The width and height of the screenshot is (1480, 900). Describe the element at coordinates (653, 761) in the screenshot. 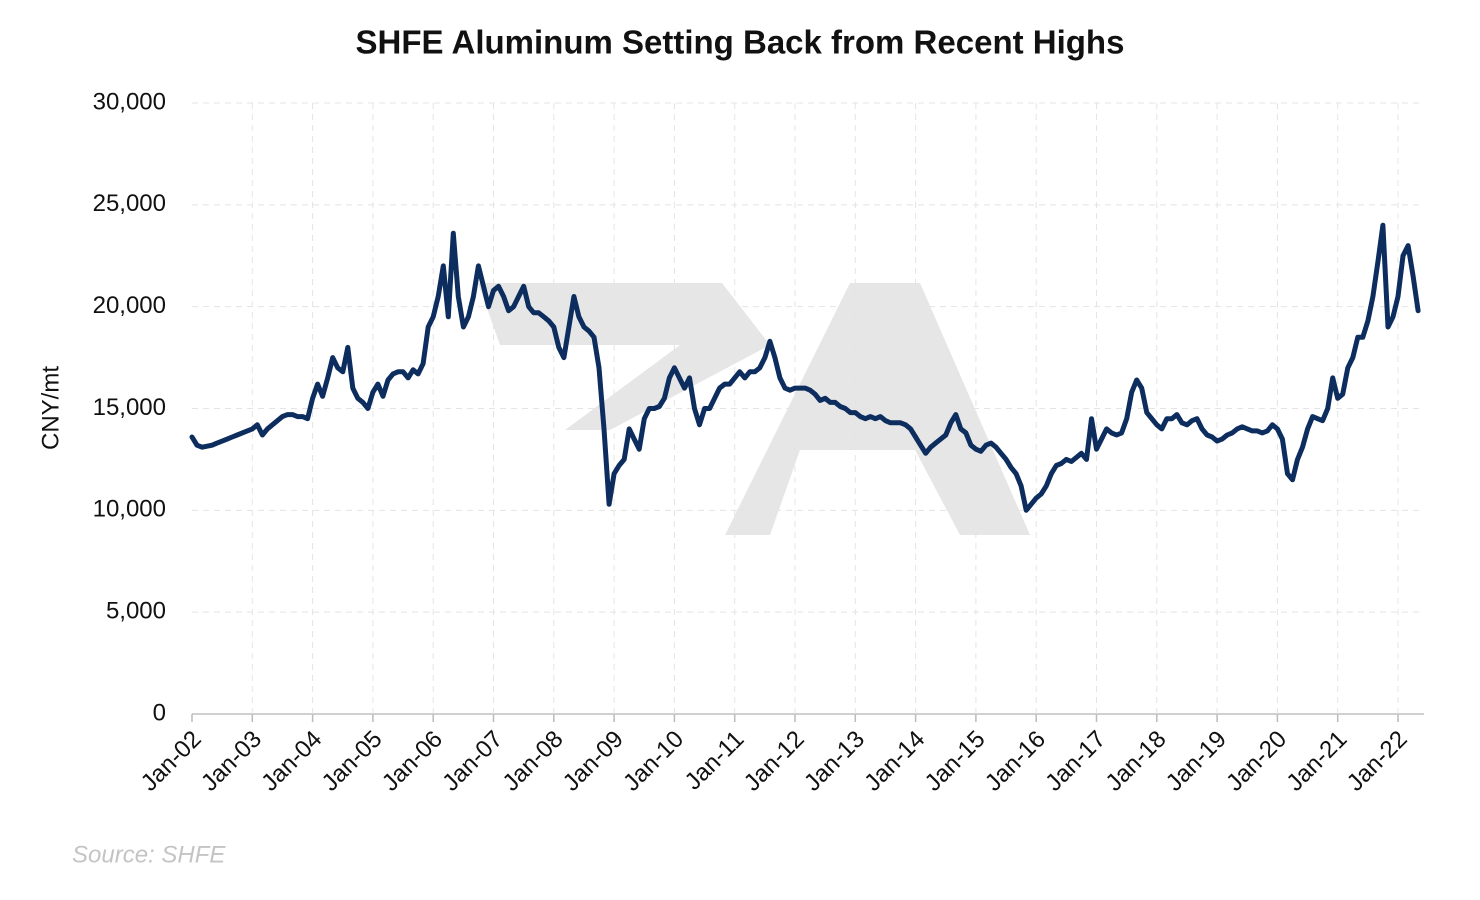

I see `x-tick-label: Jan-10` at that location.